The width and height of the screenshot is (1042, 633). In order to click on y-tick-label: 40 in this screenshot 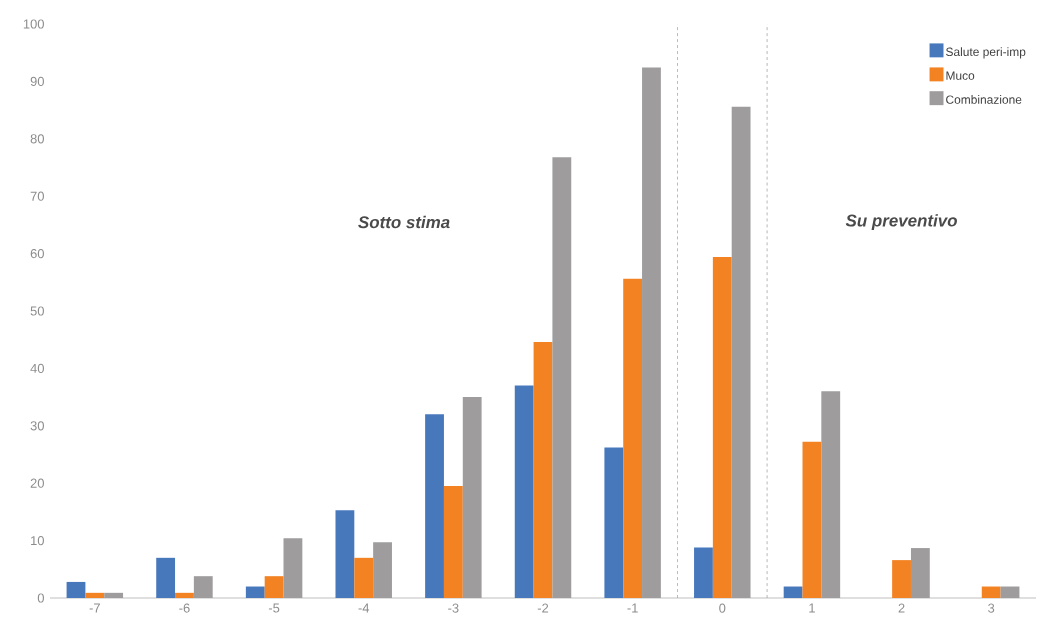, I will do `click(37, 368)`.